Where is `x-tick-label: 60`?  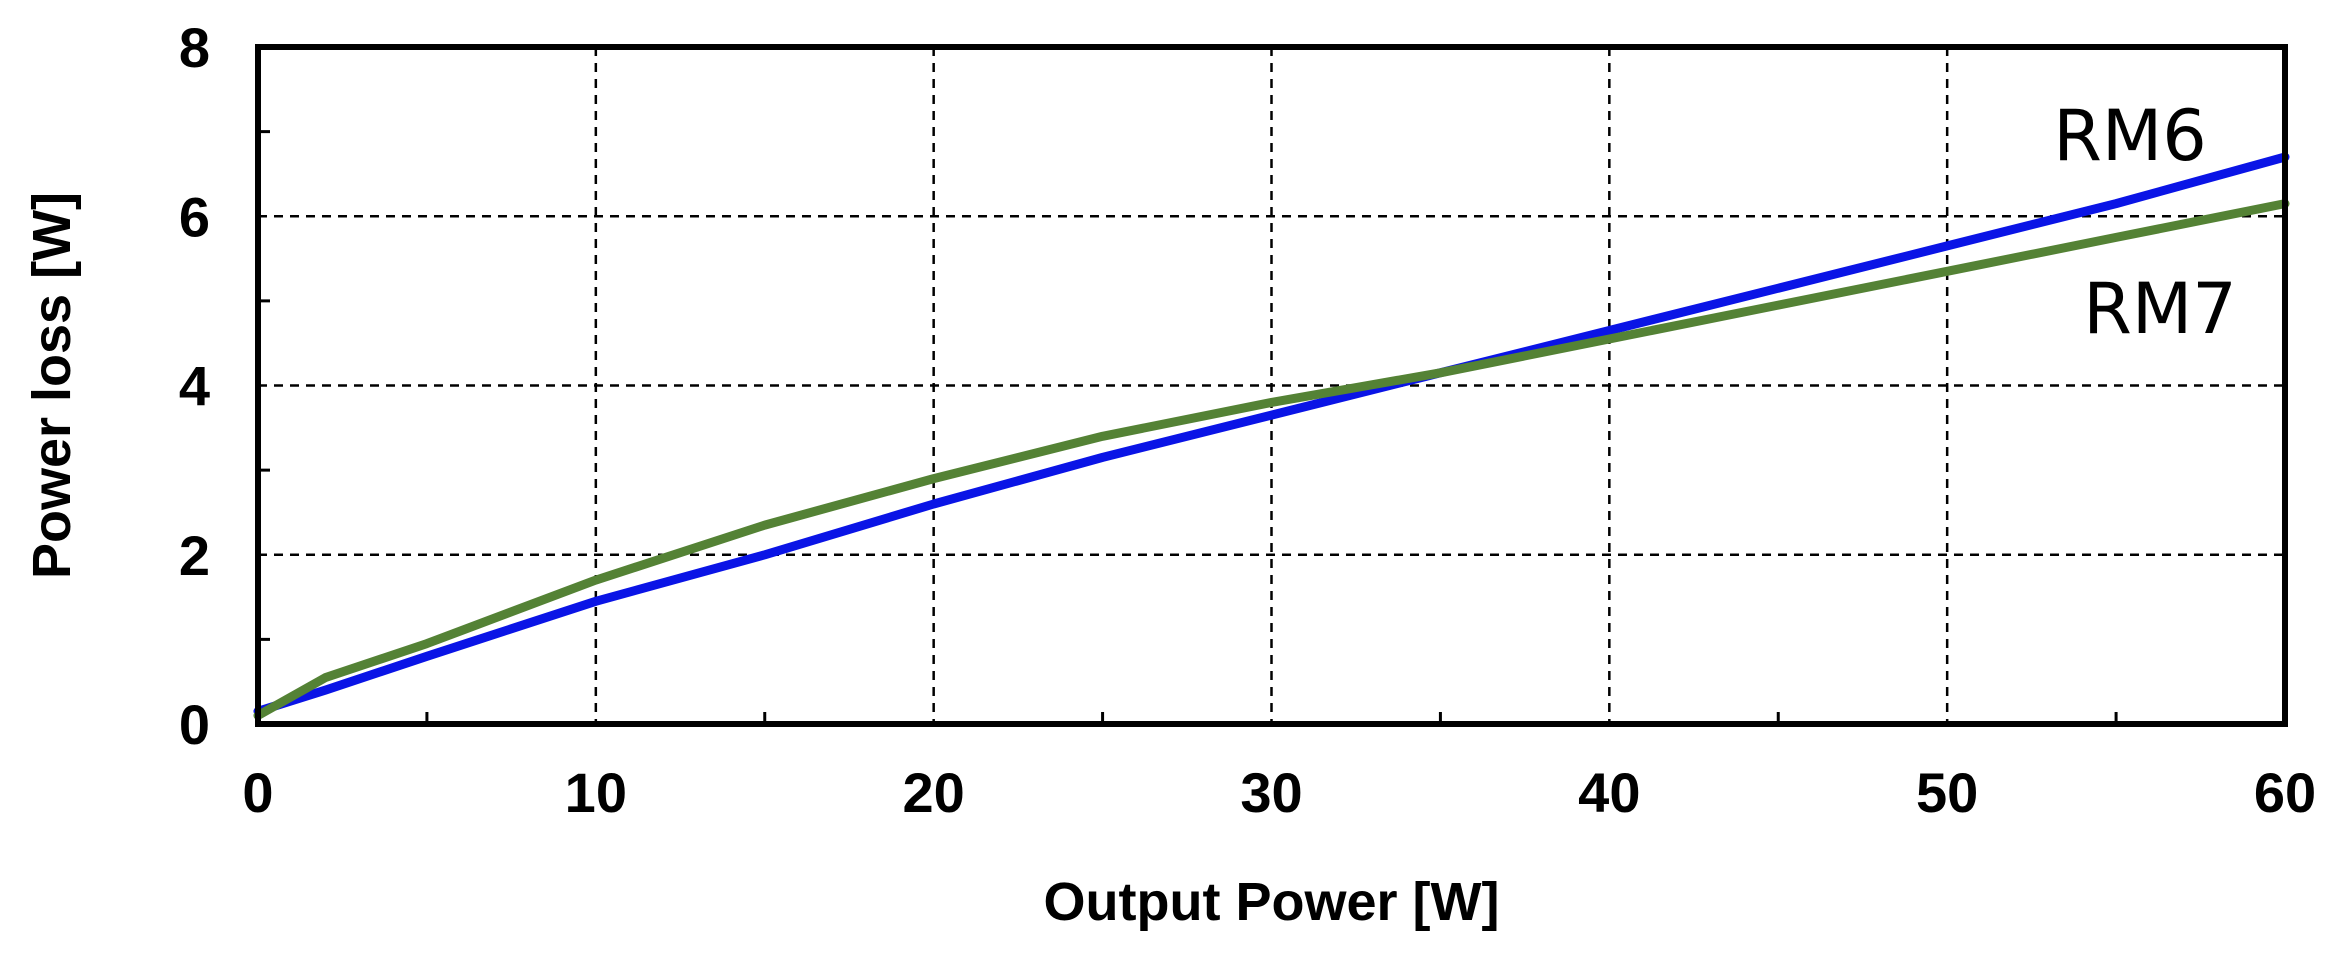 x-tick-label: 60 is located at coordinates (2285, 792).